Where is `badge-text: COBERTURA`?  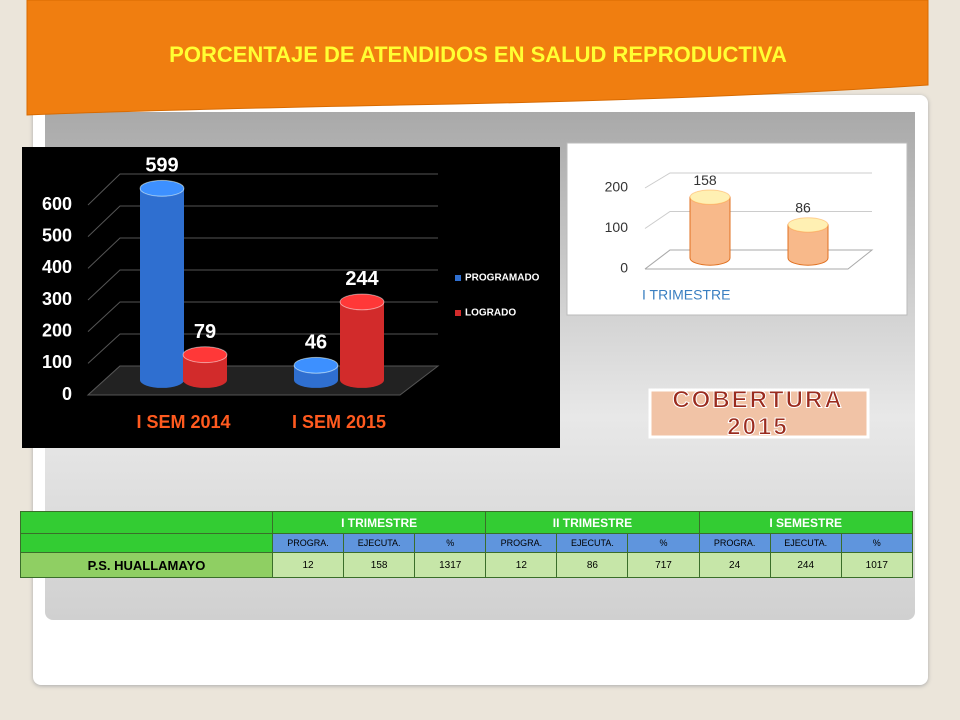 badge-text: COBERTURA is located at coordinates (757, 399).